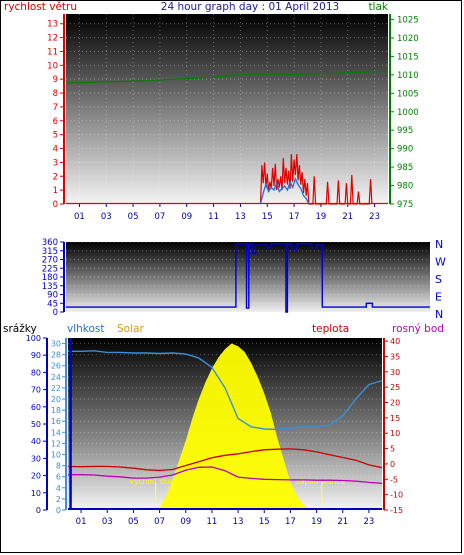 The image size is (464, 555). I want to click on wind-tick-label: 6, so click(55, 122).